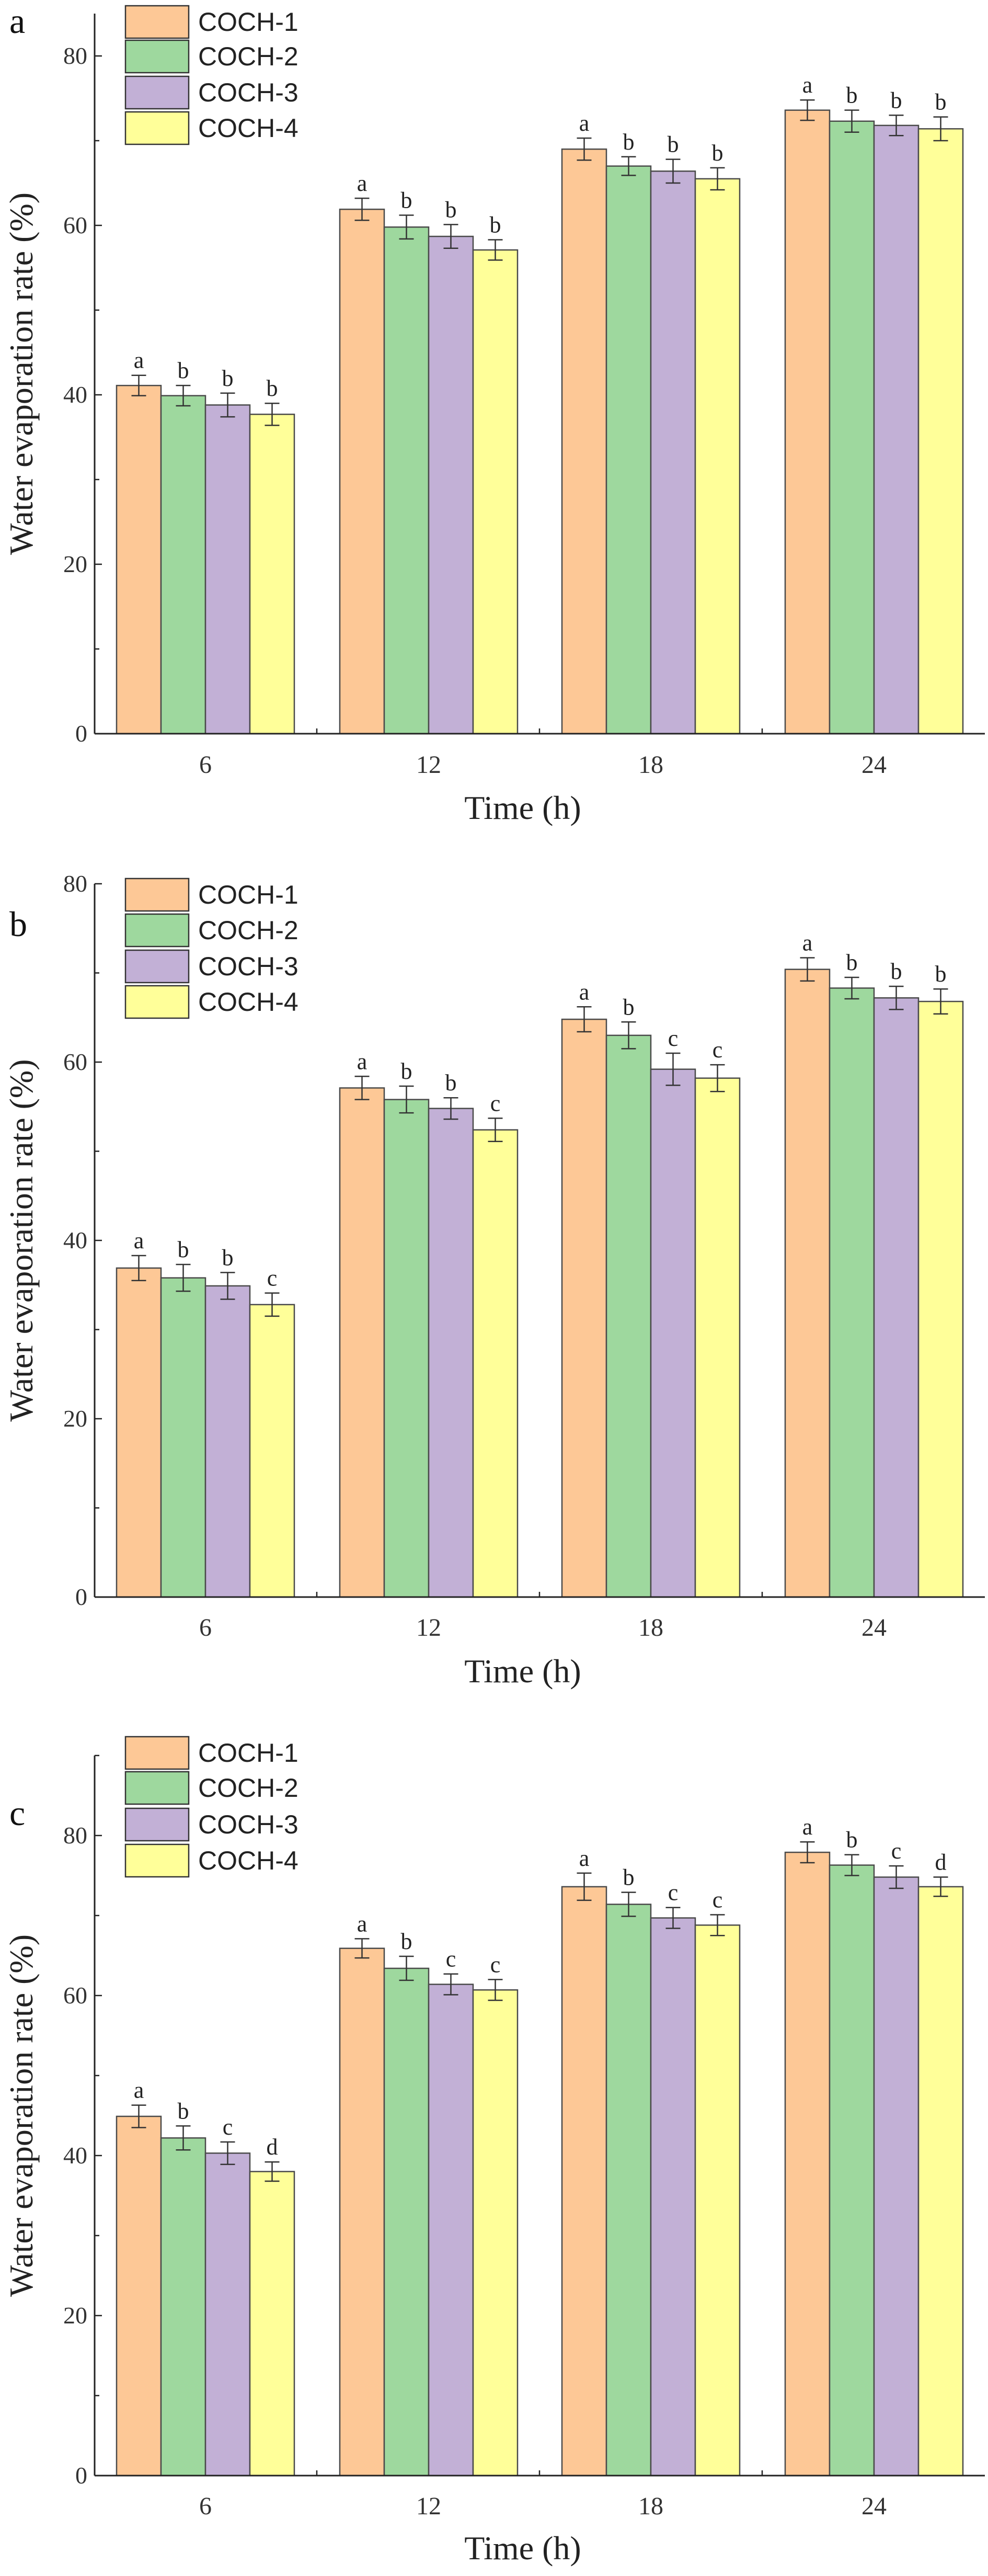 This screenshot has width=988, height=2576. Describe the element at coordinates (17, 1813) in the screenshot. I see `panel-label: c` at that location.